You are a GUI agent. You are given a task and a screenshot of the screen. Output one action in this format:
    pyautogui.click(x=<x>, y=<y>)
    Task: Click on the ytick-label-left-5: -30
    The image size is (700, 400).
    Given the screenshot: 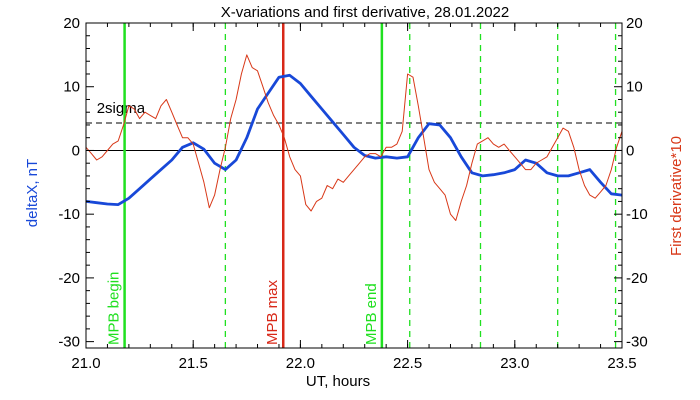 What is the action you would take?
    pyautogui.click(x=69, y=342)
    